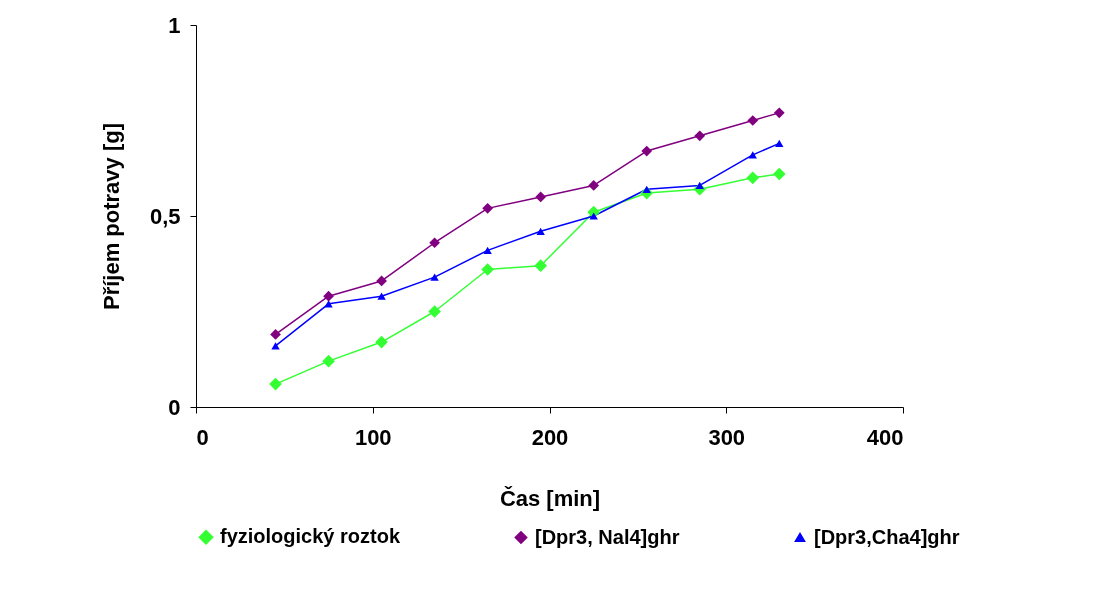  What do you see at coordinates (373, 437) in the screenshot?
I see `x-tick-label: 100` at bounding box center [373, 437].